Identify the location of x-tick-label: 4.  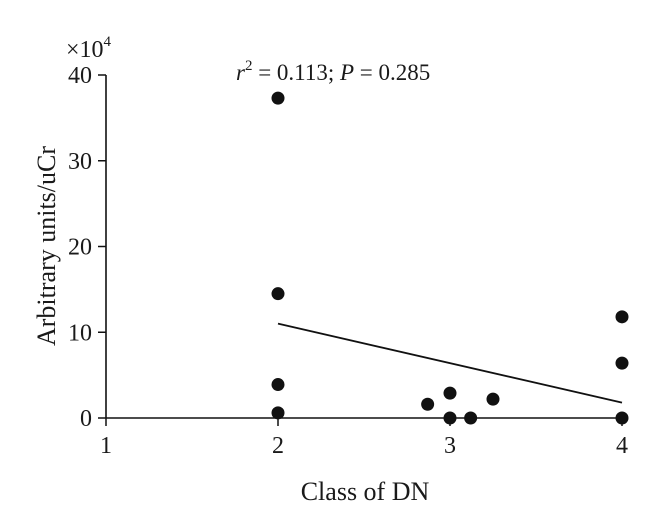
(622, 446).